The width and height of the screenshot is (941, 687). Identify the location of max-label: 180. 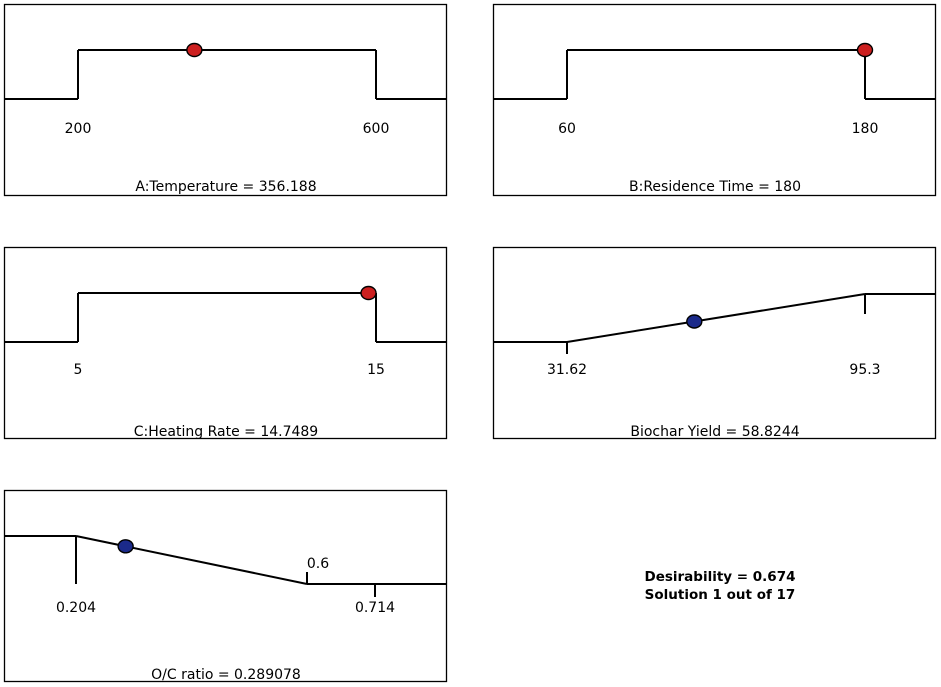
(865, 129).